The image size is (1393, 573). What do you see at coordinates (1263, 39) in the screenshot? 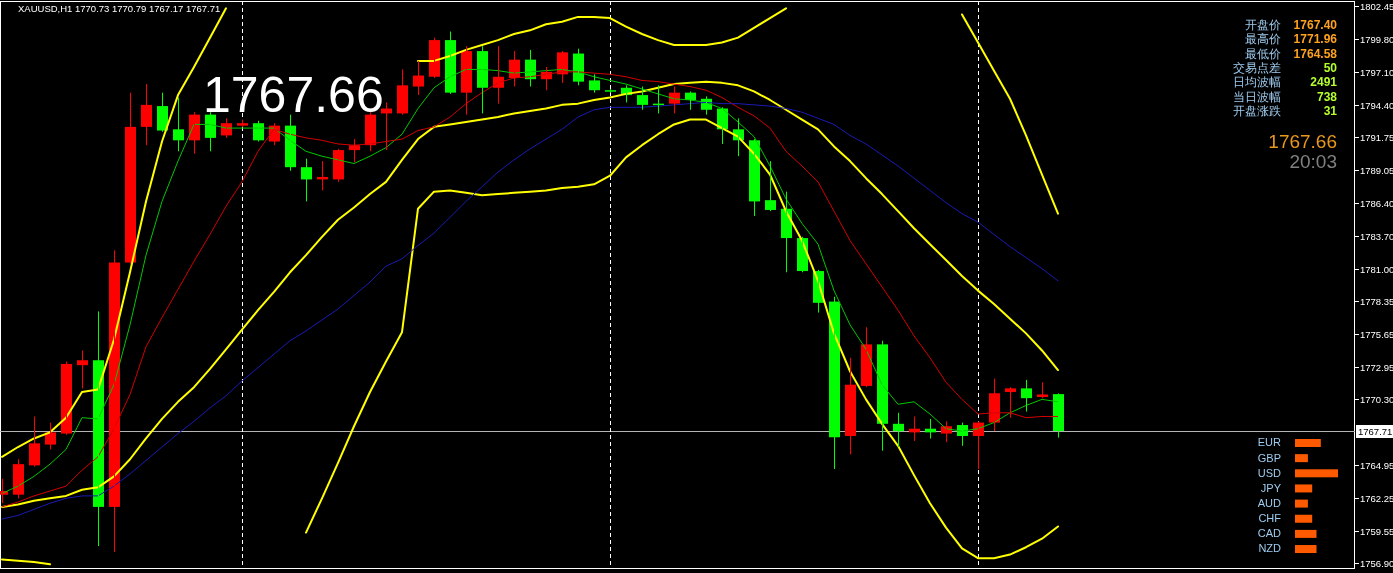
I see `text: 最高价` at bounding box center [1263, 39].